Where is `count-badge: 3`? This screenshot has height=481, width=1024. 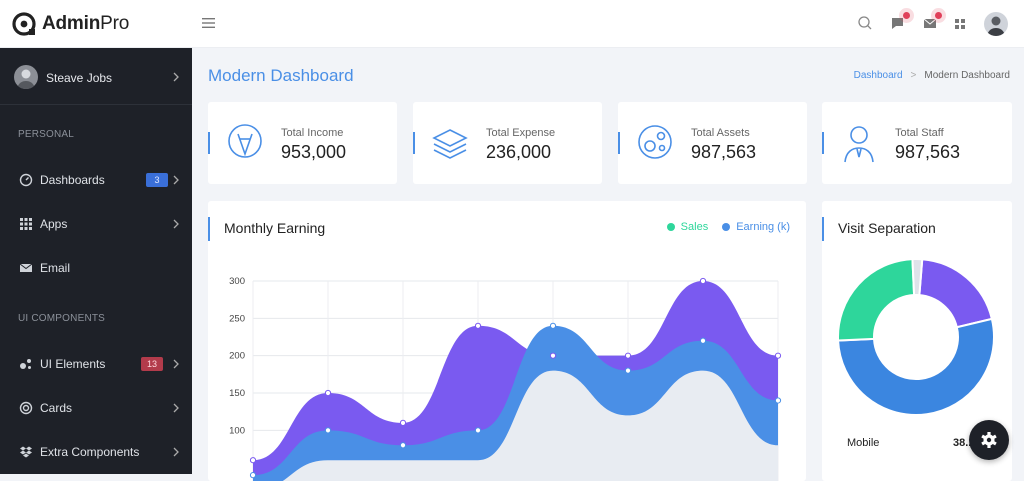 count-badge: 3 is located at coordinates (157, 180).